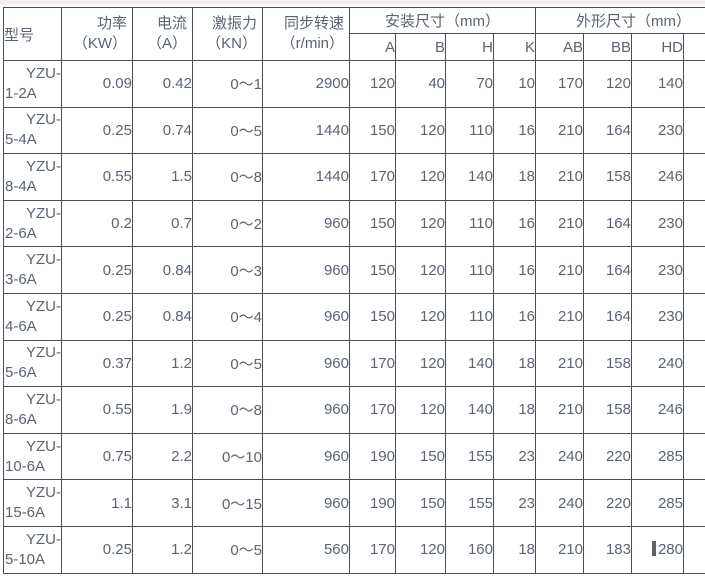 This screenshot has height=578, width=705. I want to click on cell-AB: 240, so click(559, 456).